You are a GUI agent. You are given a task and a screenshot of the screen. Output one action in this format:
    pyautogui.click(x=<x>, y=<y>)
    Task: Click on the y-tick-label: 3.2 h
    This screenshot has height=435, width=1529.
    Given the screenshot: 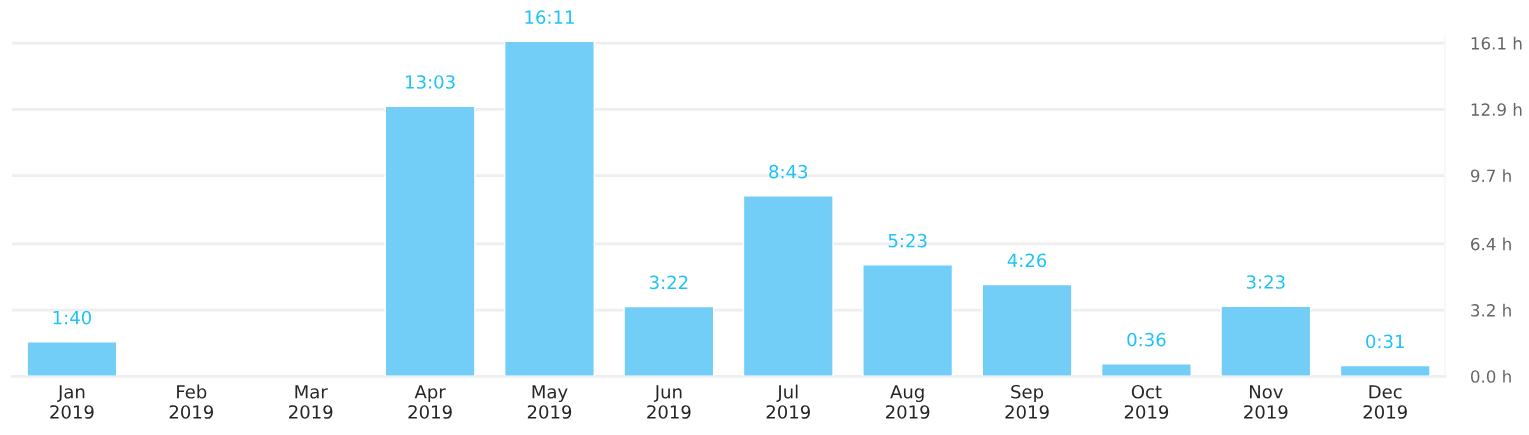 What is the action you would take?
    pyautogui.click(x=1491, y=310)
    